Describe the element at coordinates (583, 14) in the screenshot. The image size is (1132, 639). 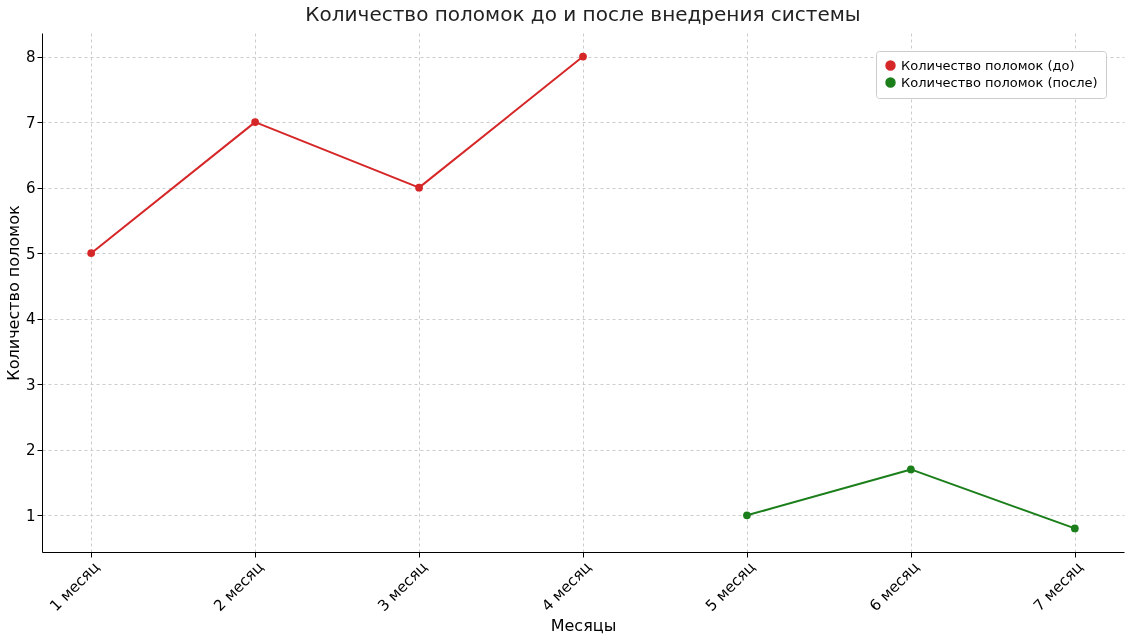
I see `chart-title: Количество поломок до и после внедрения системы` at that location.